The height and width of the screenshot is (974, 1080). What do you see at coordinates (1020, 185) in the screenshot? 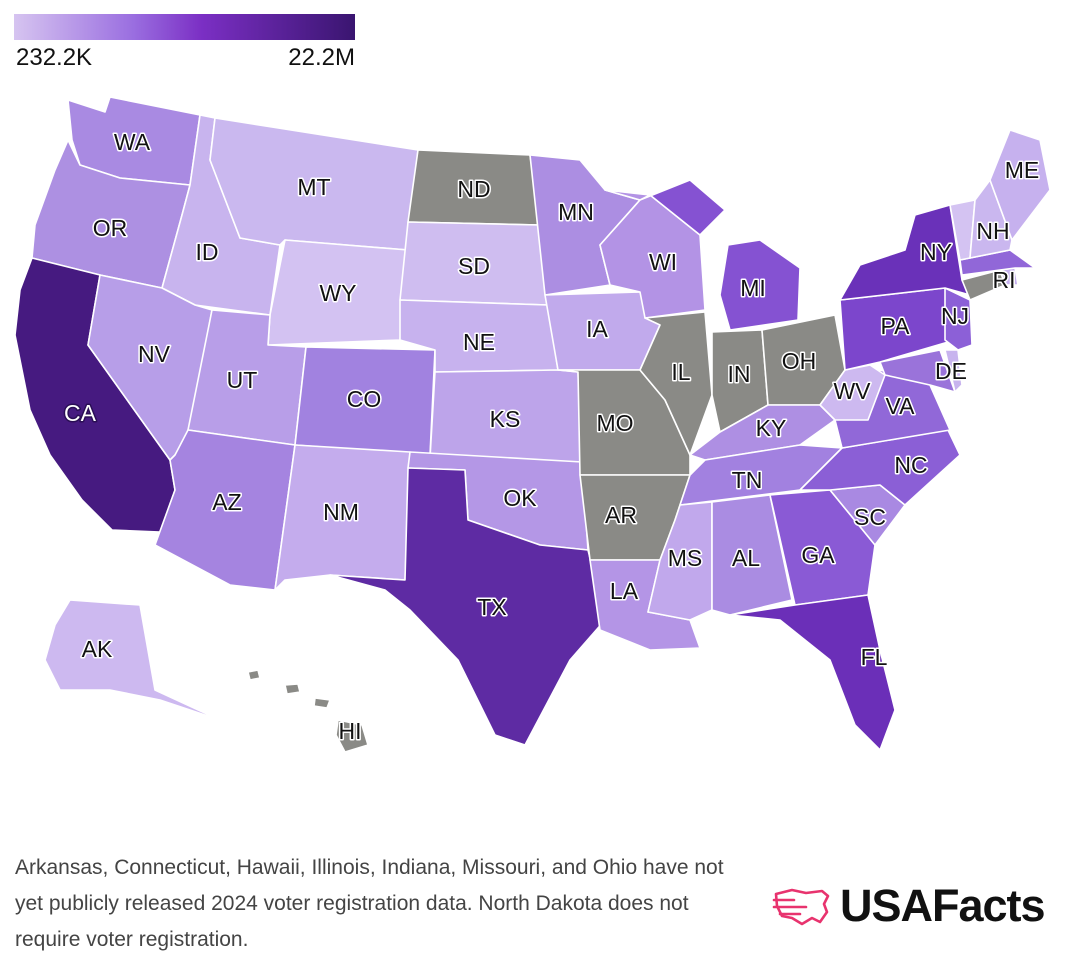
I see `state-me` at bounding box center [1020, 185].